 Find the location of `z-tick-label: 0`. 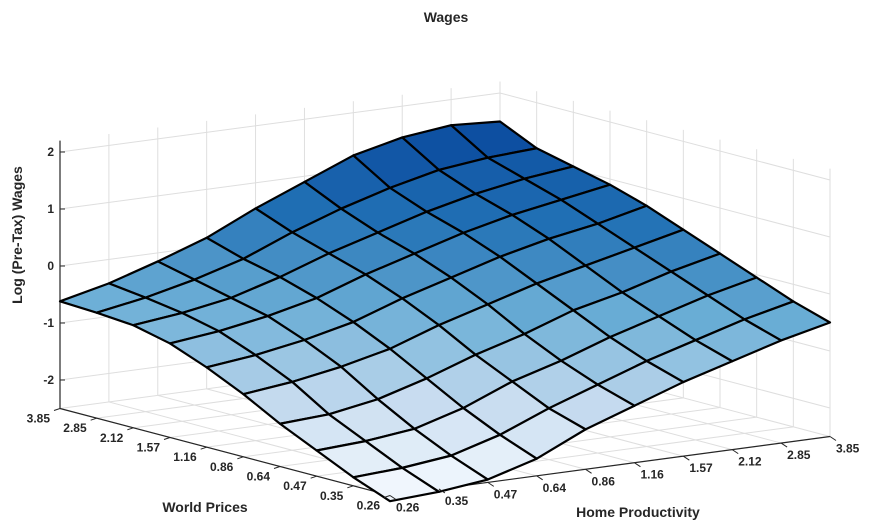

z-tick-label: 0 is located at coordinates (50, 266).